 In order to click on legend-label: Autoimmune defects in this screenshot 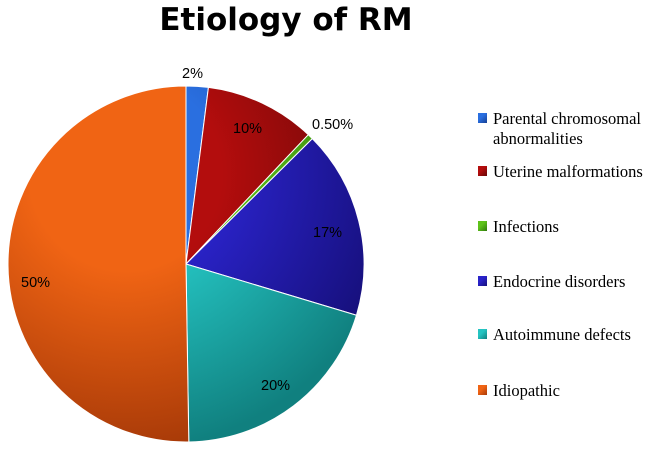, I will do `click(562, 334)`.